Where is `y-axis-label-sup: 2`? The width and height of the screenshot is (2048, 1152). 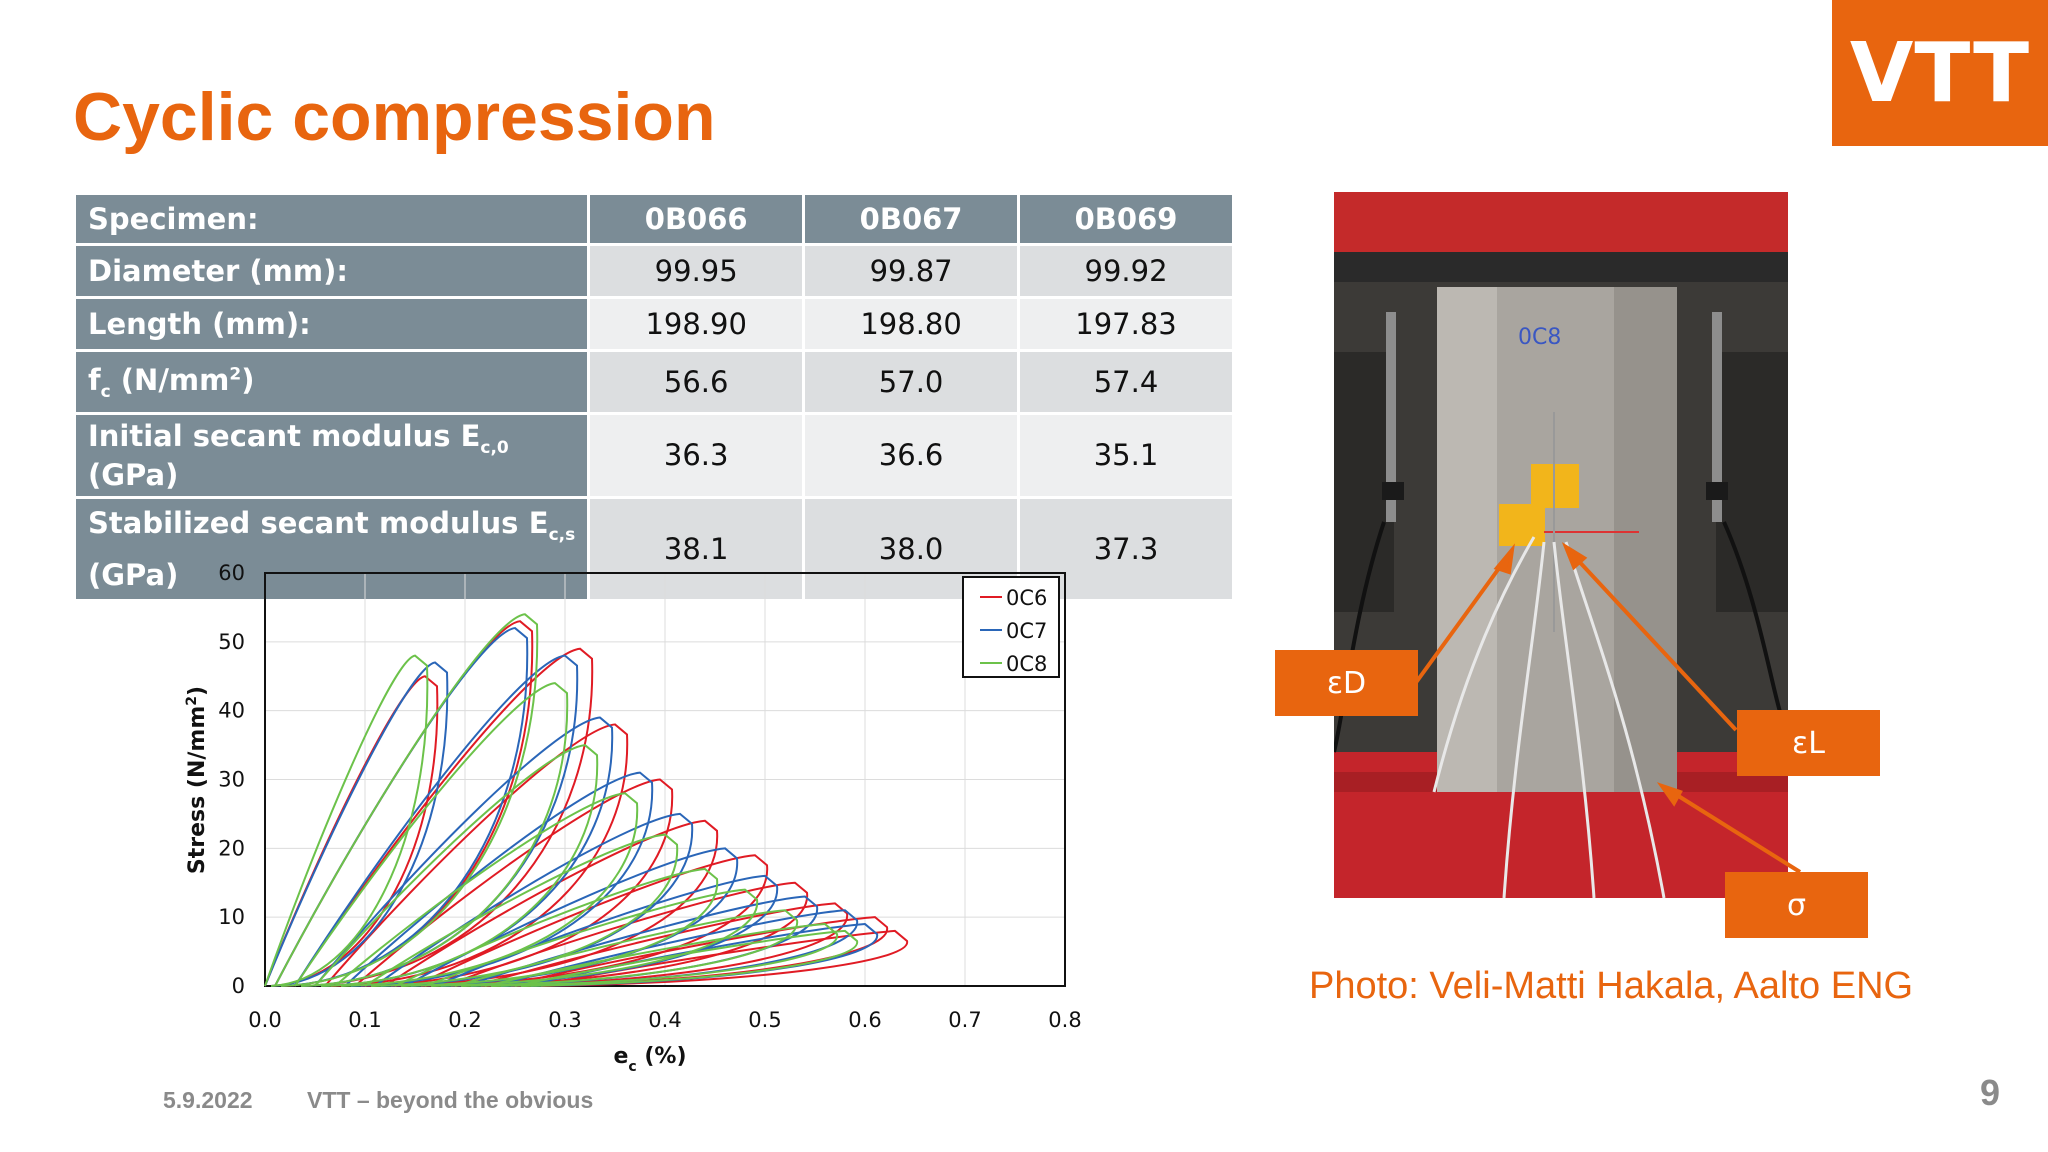
y-axis-label-sup: 2 is located at coordinates (192, 701).